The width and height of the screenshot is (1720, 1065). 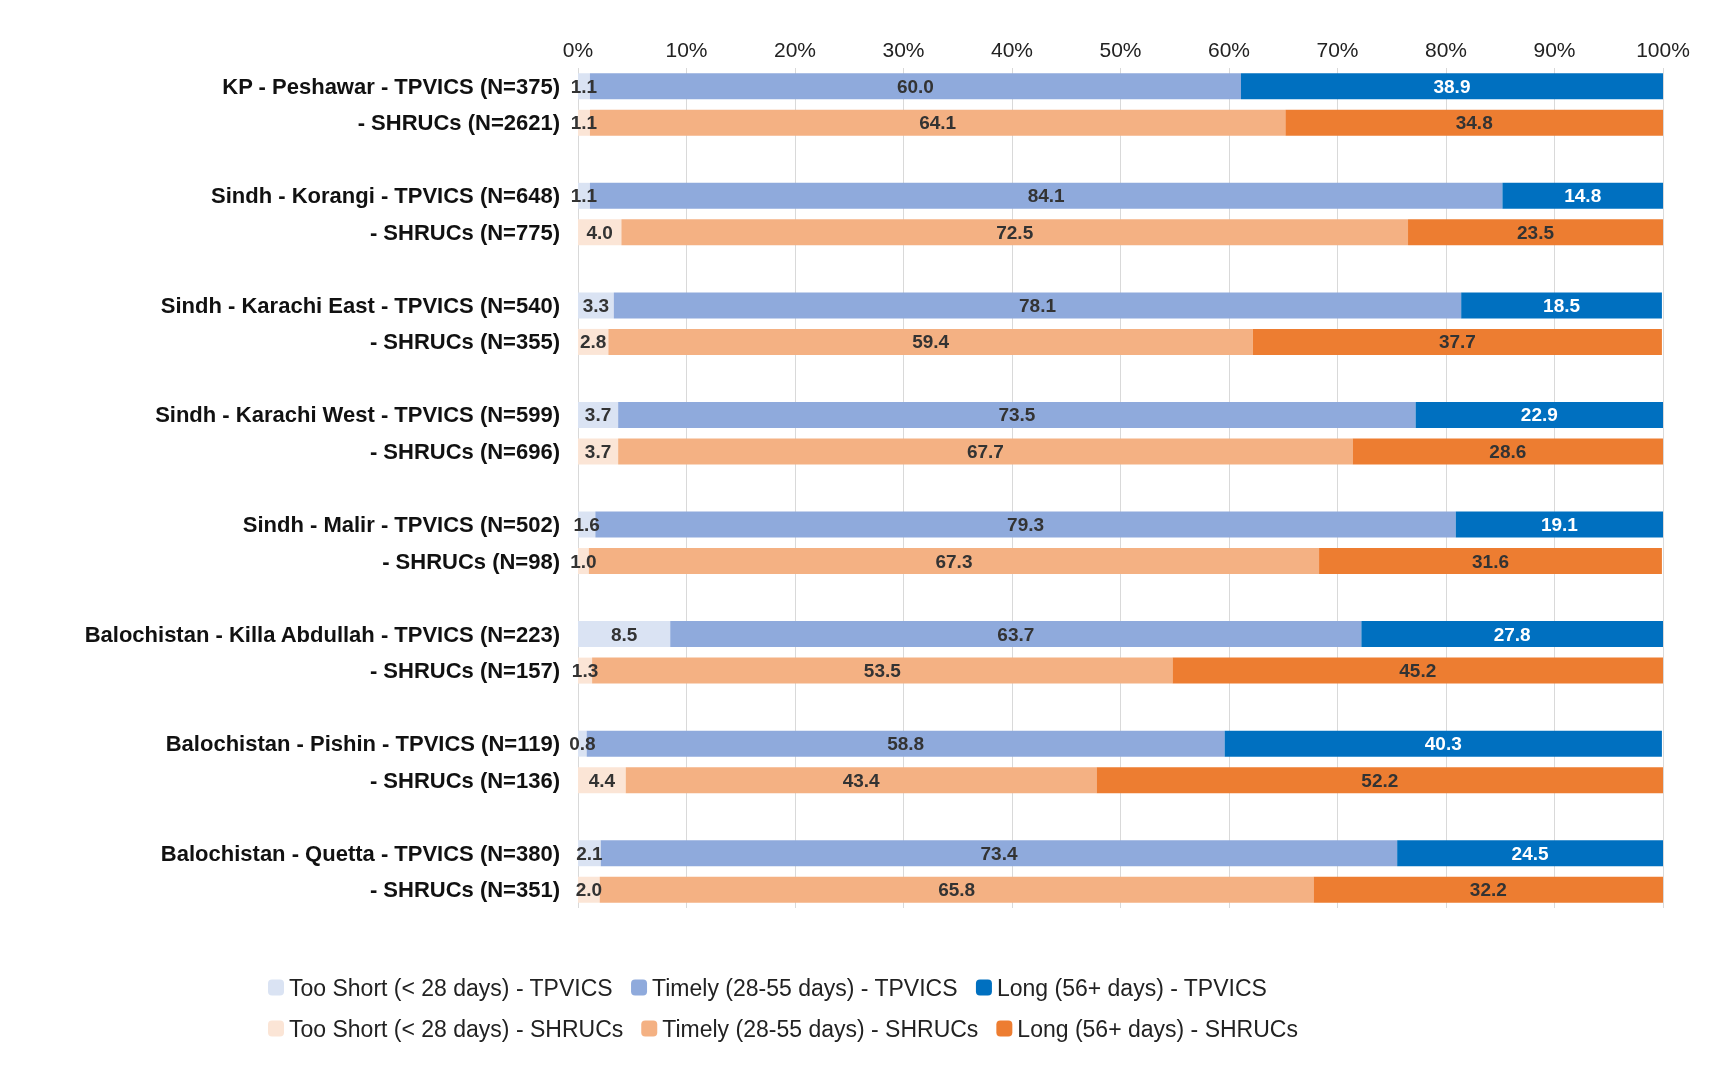 I want to click on y-tick-label: KP - Peshawar - TPVICS (N=375), so click(x=391, y=86).